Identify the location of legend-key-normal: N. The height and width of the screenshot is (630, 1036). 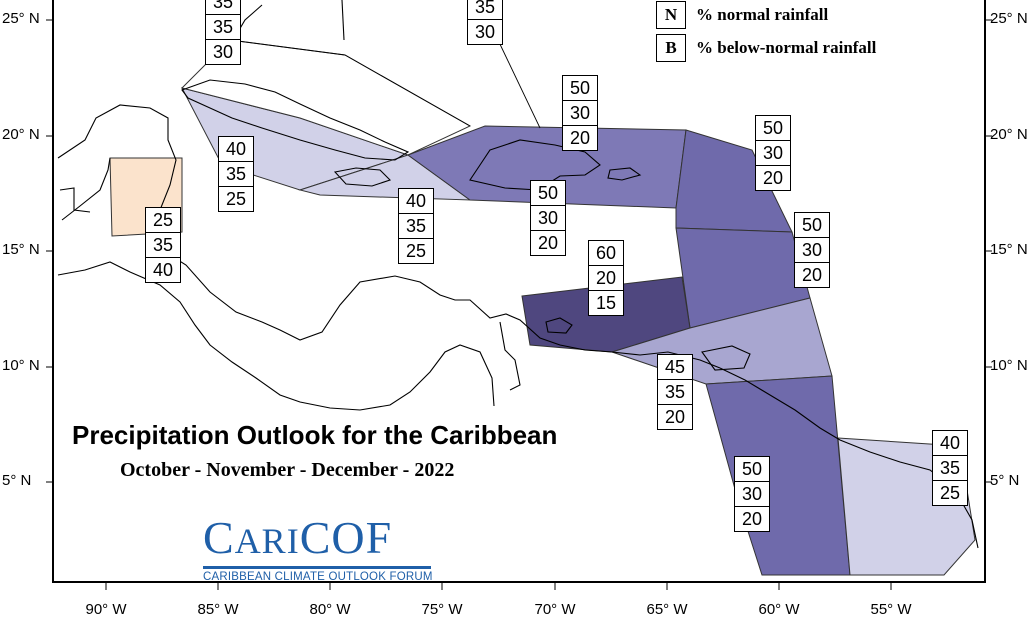
(671, 15).